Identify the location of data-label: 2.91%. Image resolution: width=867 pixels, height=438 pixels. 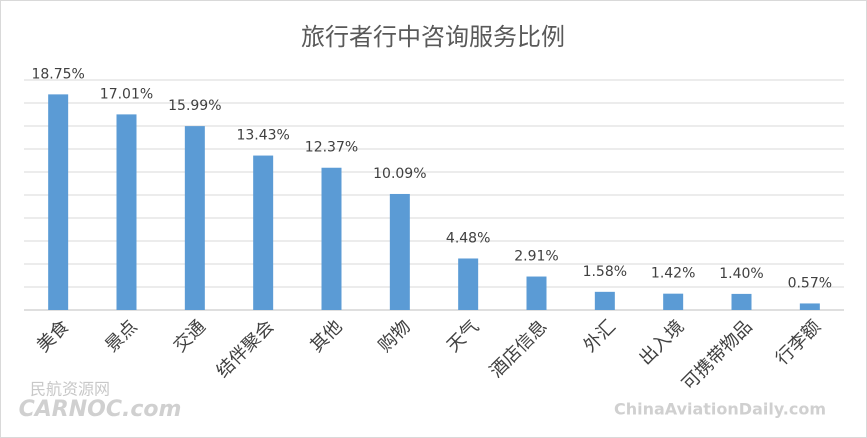
(536, 257).